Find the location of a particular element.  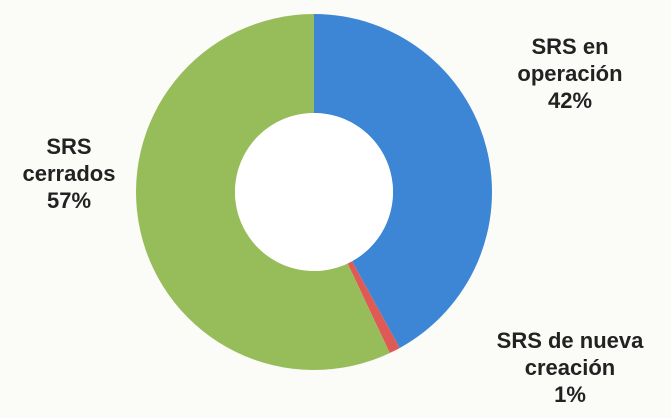

slice-label-nueva-creacion-line2: creación is located at coordinates (570, 367).